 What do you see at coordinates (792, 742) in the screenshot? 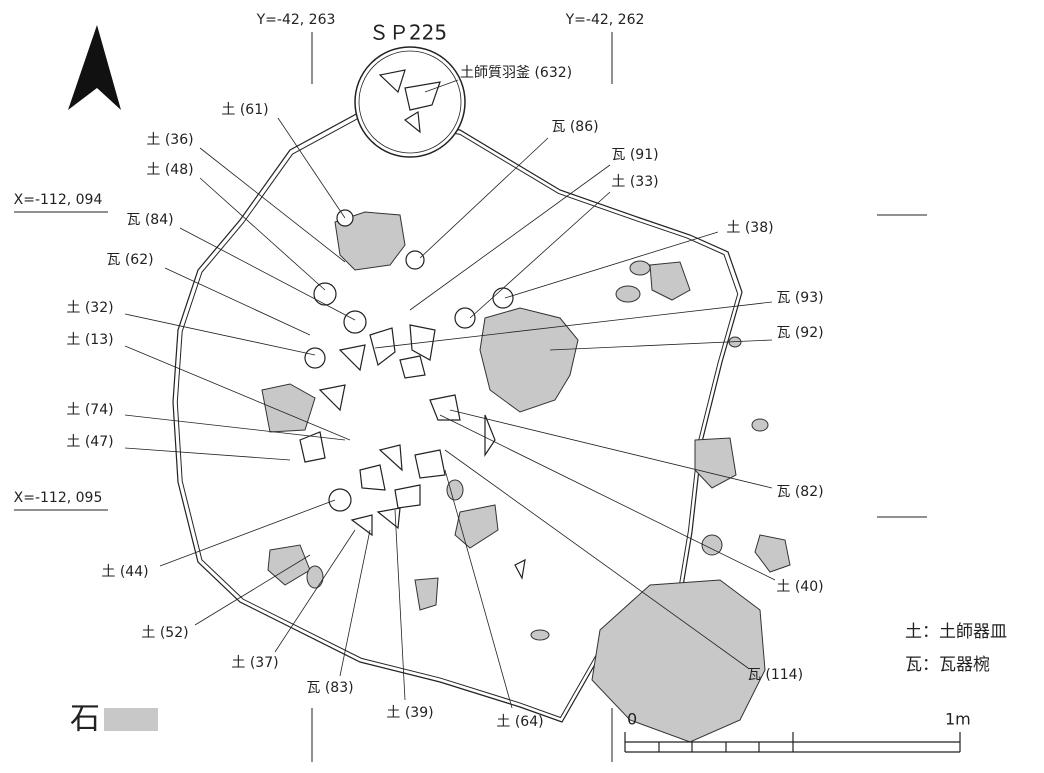
I see `scale-bar` at bounding box center [792, 742].